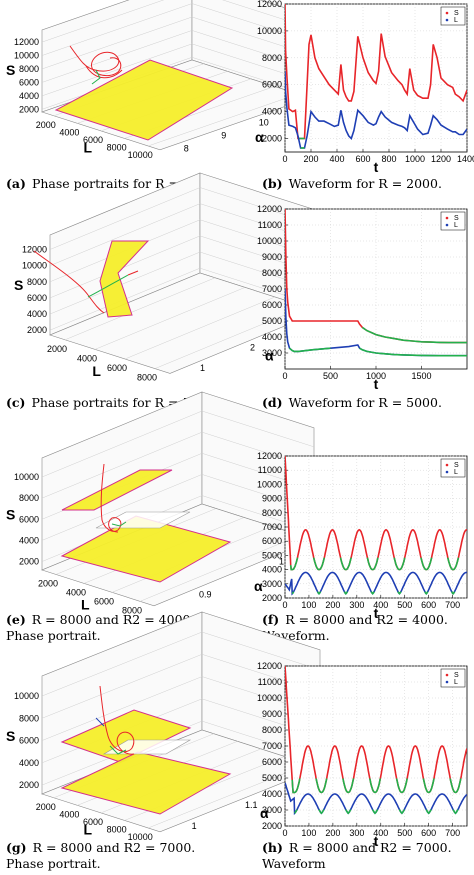  What do you see at coordinates (352, 402) in the screenshot?
I see `caption-d: (d) Waveform for R = 5000.` at bounding box center [352, 402].